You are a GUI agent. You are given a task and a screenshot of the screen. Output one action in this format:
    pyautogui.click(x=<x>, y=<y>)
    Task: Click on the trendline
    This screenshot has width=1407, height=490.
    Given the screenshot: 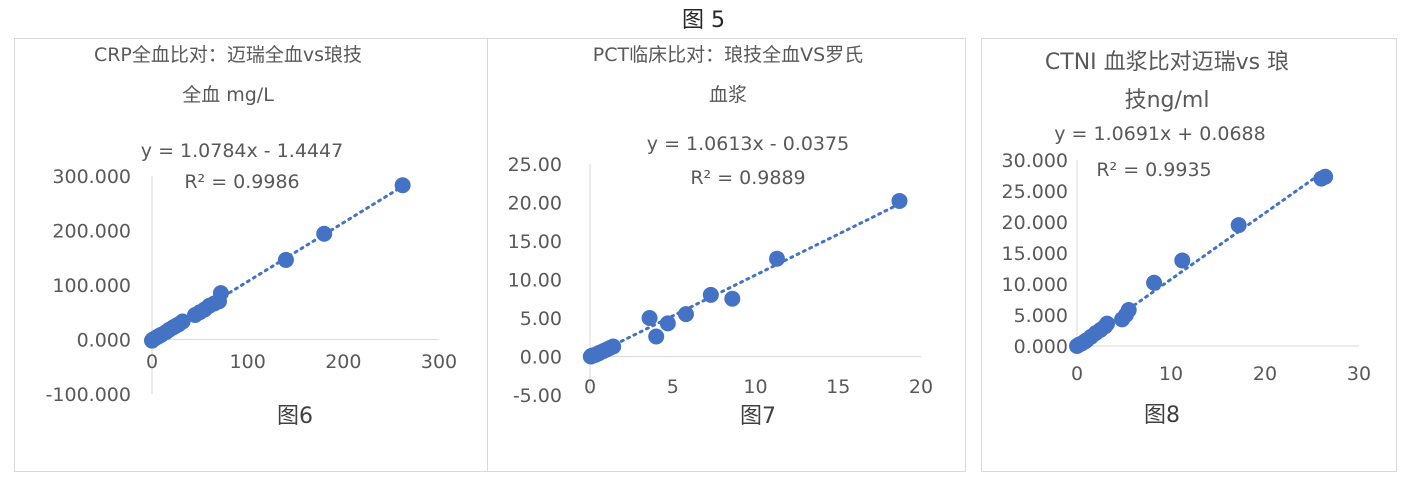 What is the action you would take?
    pyautogui.click(x=744, y=280)
    